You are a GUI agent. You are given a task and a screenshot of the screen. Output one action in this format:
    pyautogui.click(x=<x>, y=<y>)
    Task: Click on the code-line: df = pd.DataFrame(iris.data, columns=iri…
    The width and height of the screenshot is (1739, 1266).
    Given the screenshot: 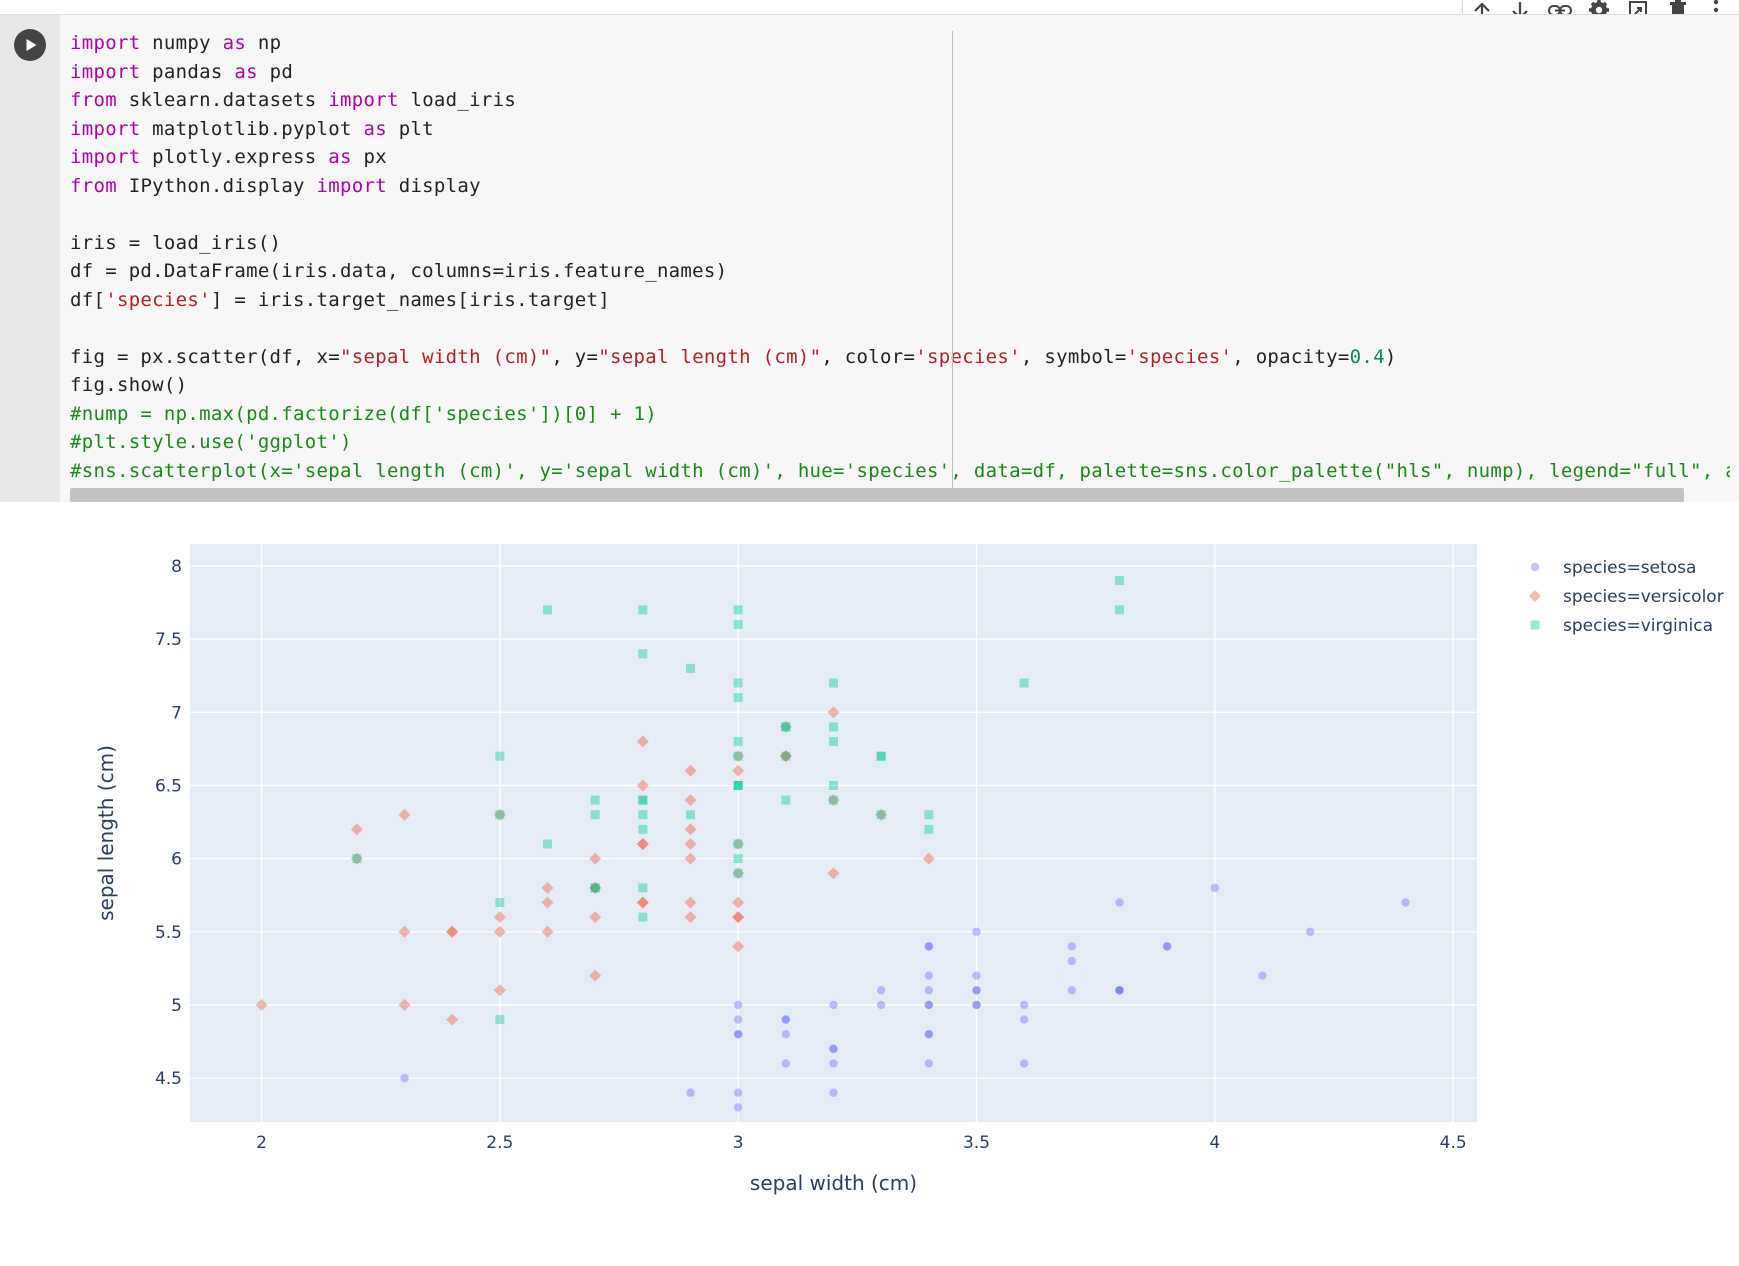 What is the action you would take?
    pyautogui.click(x=900, y=271)
    